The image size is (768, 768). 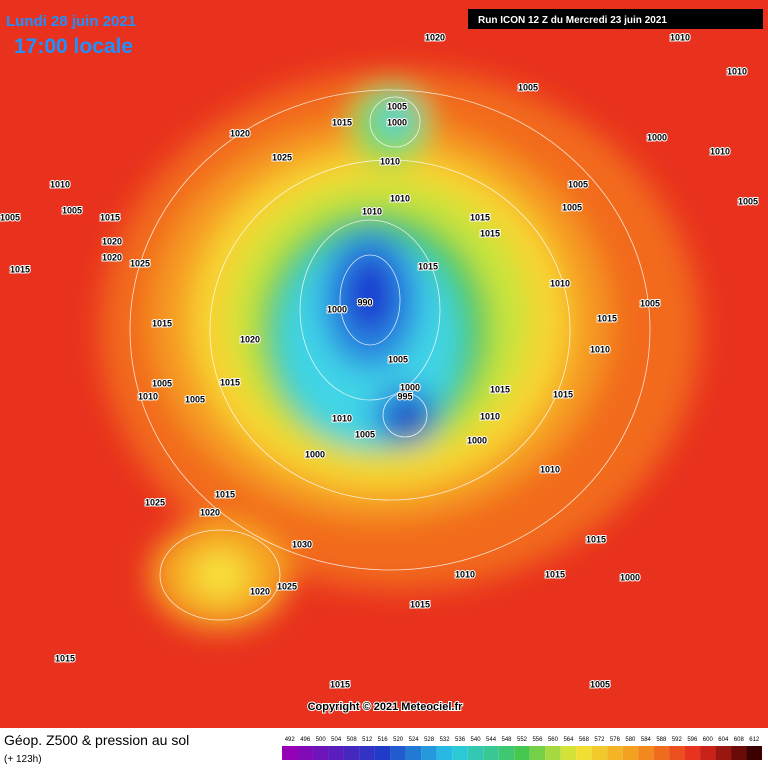 I want to click on colorbar-tick-label: 596, so click(x=692, y=740).